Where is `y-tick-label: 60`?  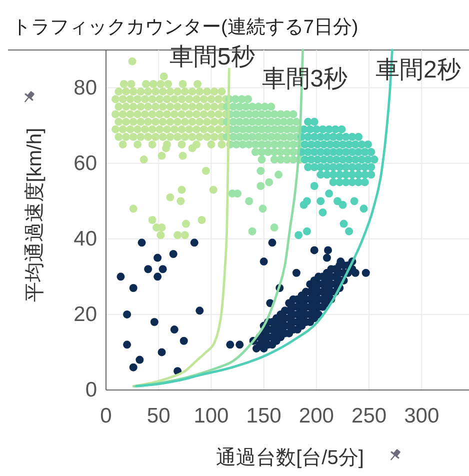
y-tick-label: 60 is located at coordinates (85, 163).